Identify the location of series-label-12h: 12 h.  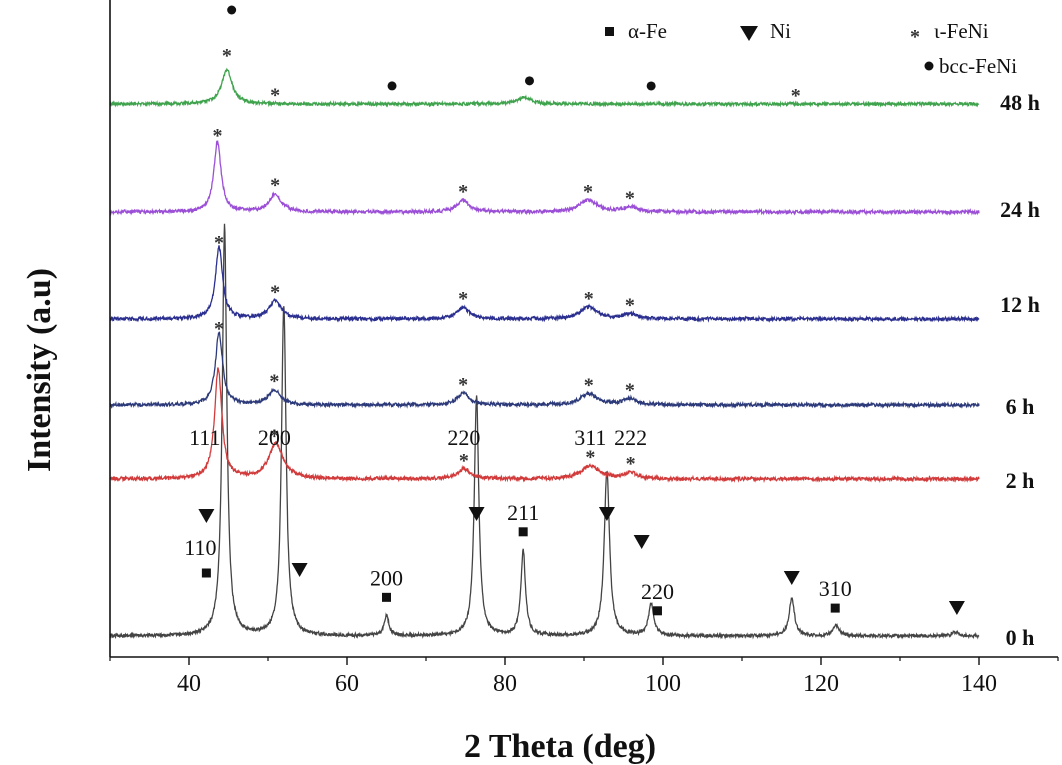
(1020, 304).